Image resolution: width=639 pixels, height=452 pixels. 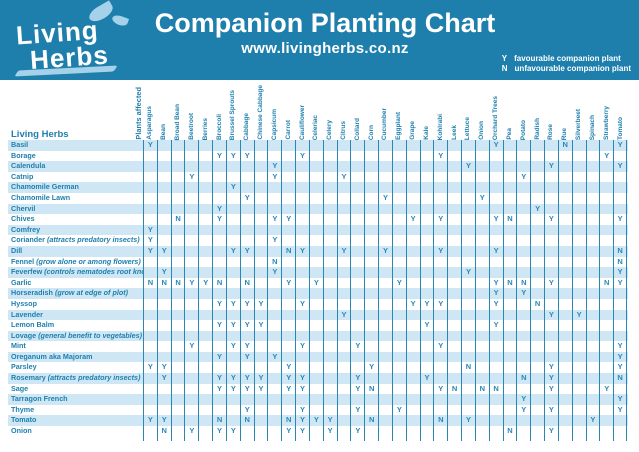 I want to click on column-header: Pea, so click(x=510, y=110).